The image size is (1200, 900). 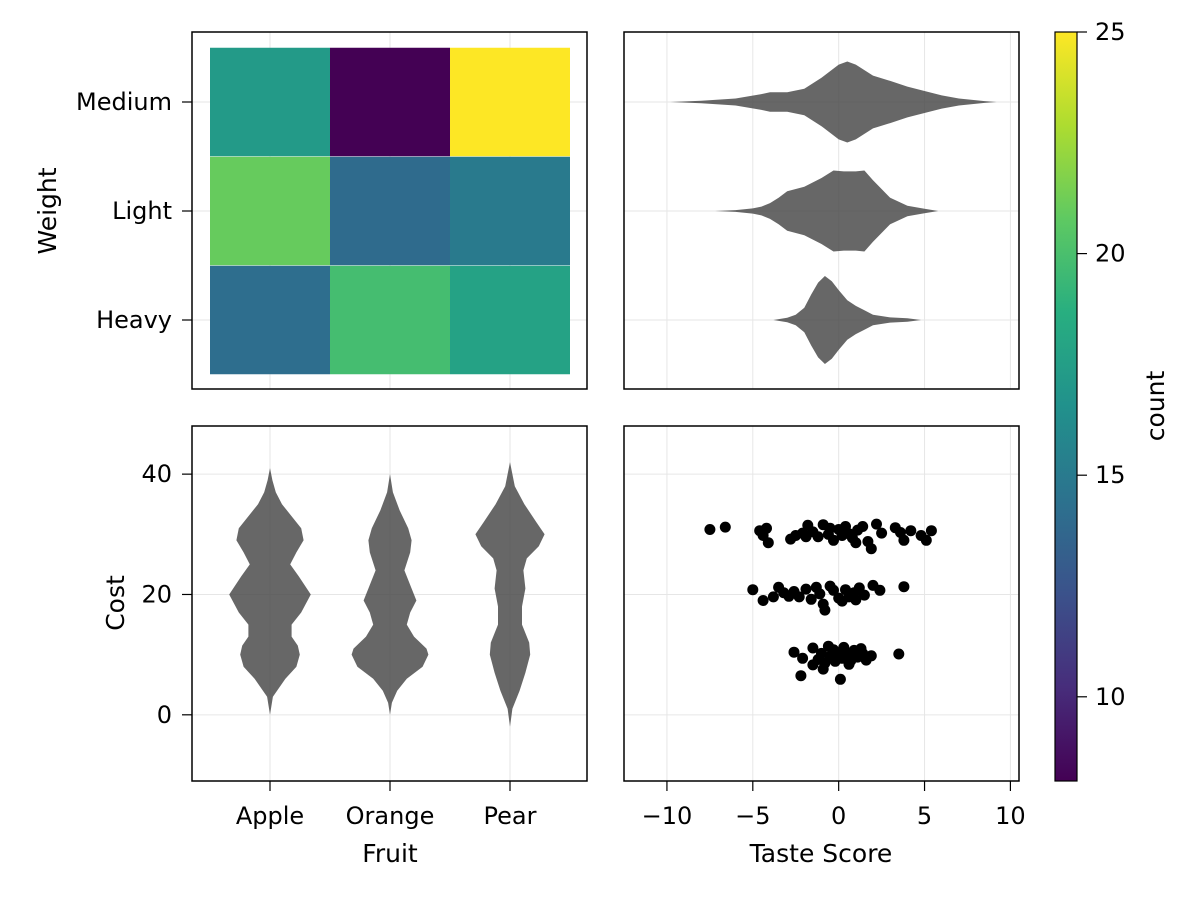 What do you see at coordinates (134, 320) in the screenshot?
I see `y-tick-label: Heavy` at bounding box center [134, 320].